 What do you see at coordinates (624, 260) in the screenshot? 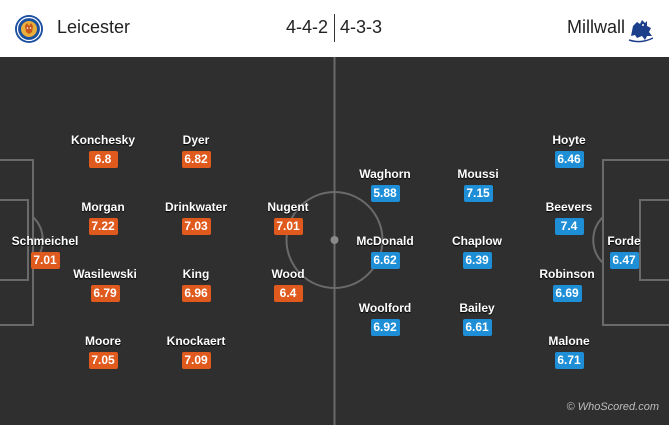
I see `player-rating: 6.47` at bounding box center [624, 260].